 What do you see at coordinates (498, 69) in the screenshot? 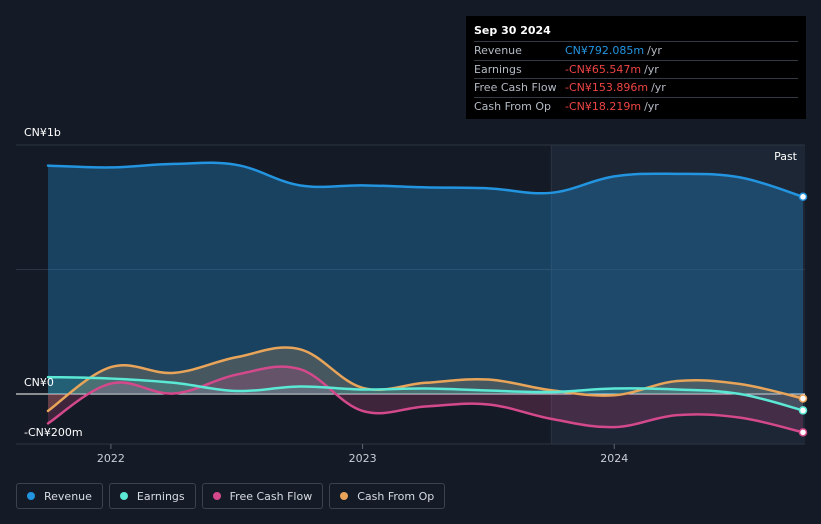
I see `tooltip-label: Earnings` at bounding box center [498, 69].